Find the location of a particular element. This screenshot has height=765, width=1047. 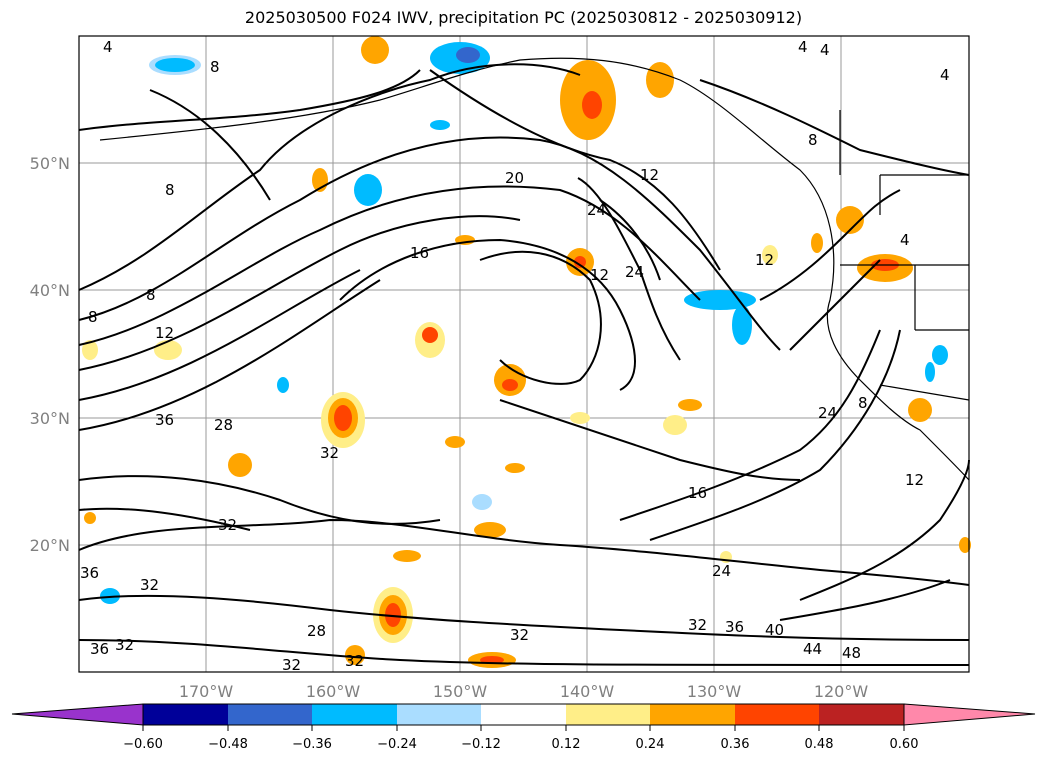

latitude-labels: 50°N 40°N 30°N 20°N is located at coordinates (50, 354).